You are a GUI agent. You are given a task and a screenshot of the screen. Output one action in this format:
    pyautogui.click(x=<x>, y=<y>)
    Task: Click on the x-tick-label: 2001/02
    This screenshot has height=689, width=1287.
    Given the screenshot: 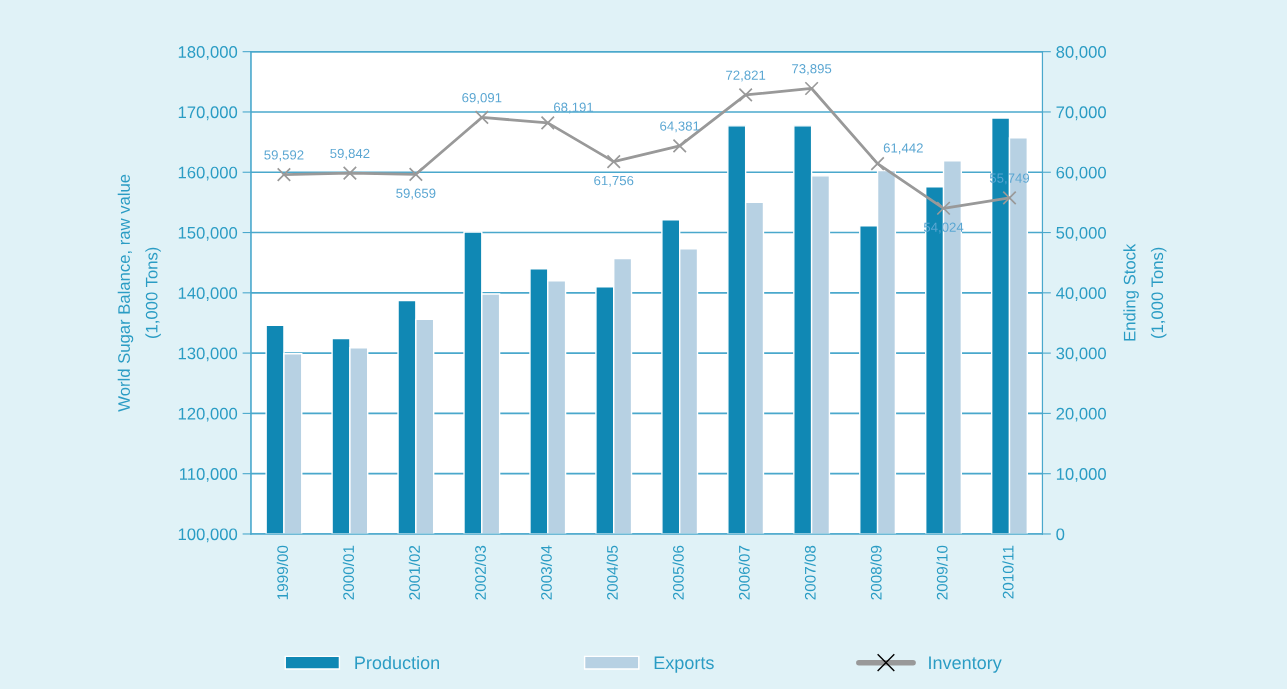 What is the action you would take?
    pyautogui.click(x=414, y=572)
    